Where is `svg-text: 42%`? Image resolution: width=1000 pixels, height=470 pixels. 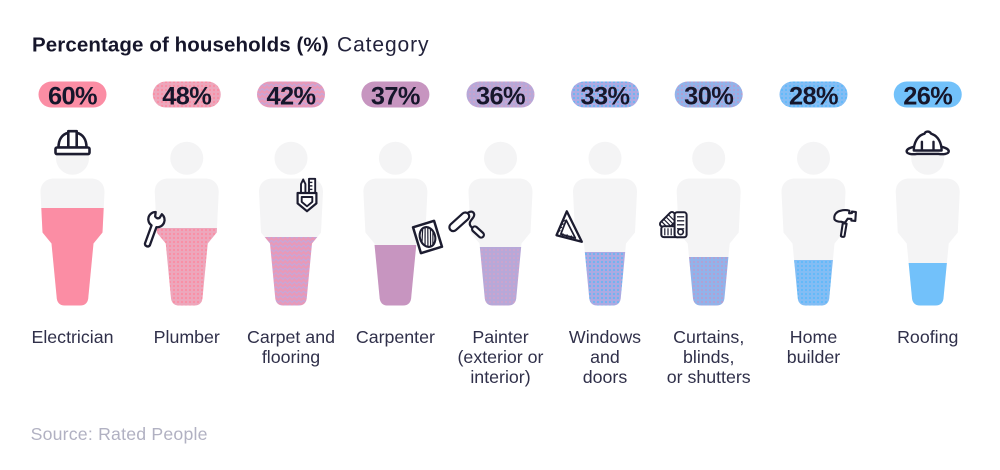 svg-text: 42% is located at coordinates (290, 97).